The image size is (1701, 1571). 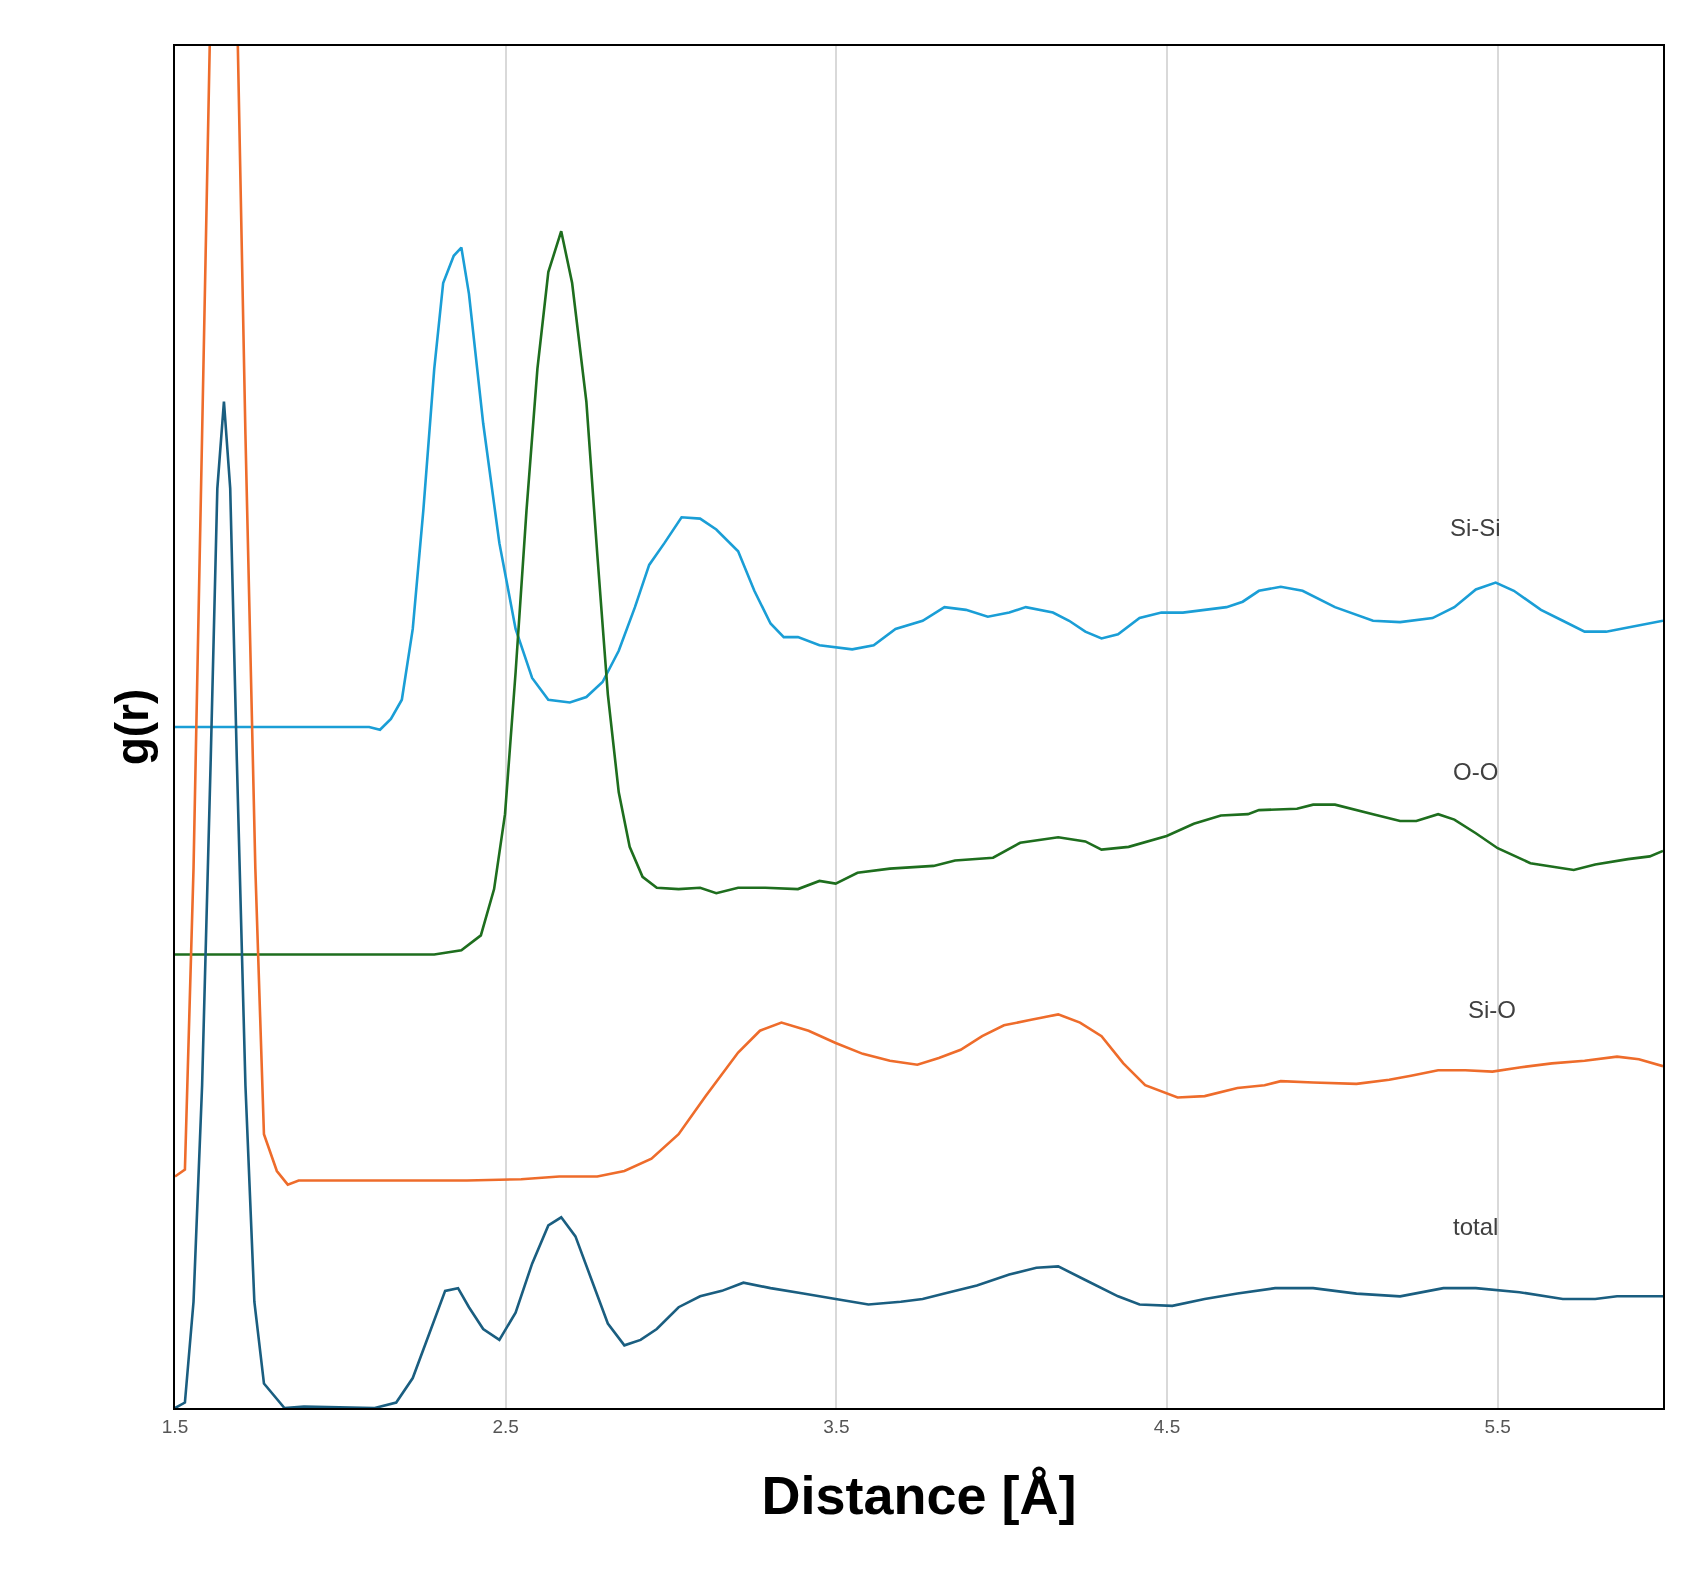 I want to click on x-tick-label: 4.5, so click(x=1167, y=1426).